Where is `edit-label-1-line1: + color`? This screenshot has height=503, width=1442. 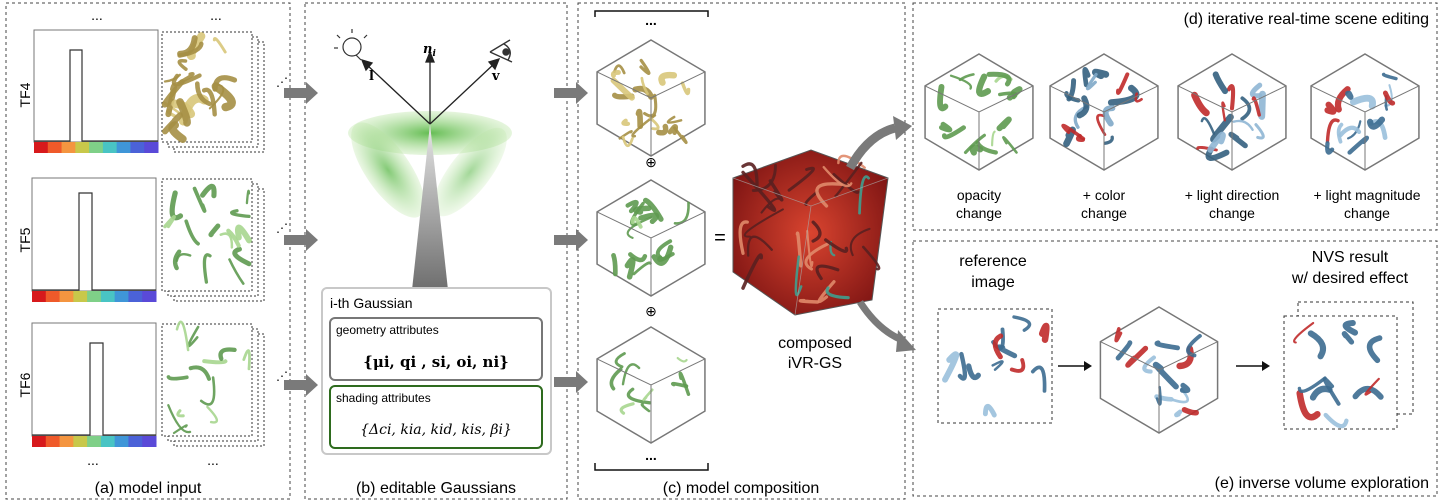 edit-label-1-line1: + color is located at coordinates (1104, 195).